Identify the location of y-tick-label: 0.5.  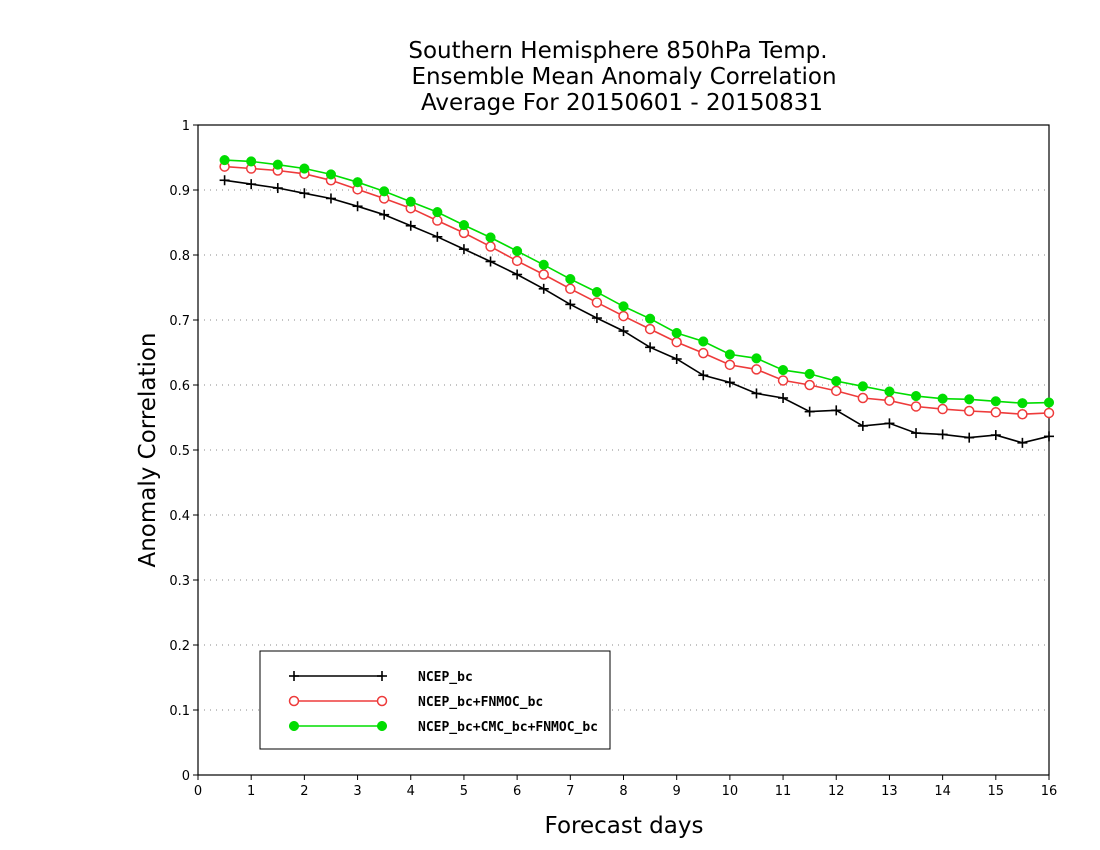
(179, 451).